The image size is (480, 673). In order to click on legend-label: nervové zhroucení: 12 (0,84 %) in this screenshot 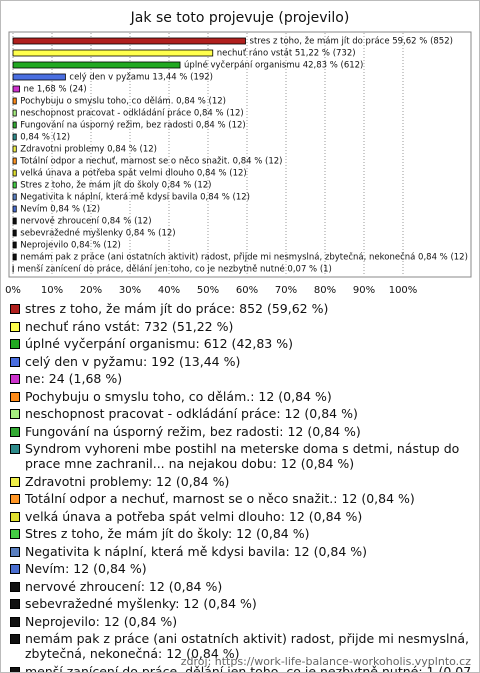, I will do `click(124, 586)`.